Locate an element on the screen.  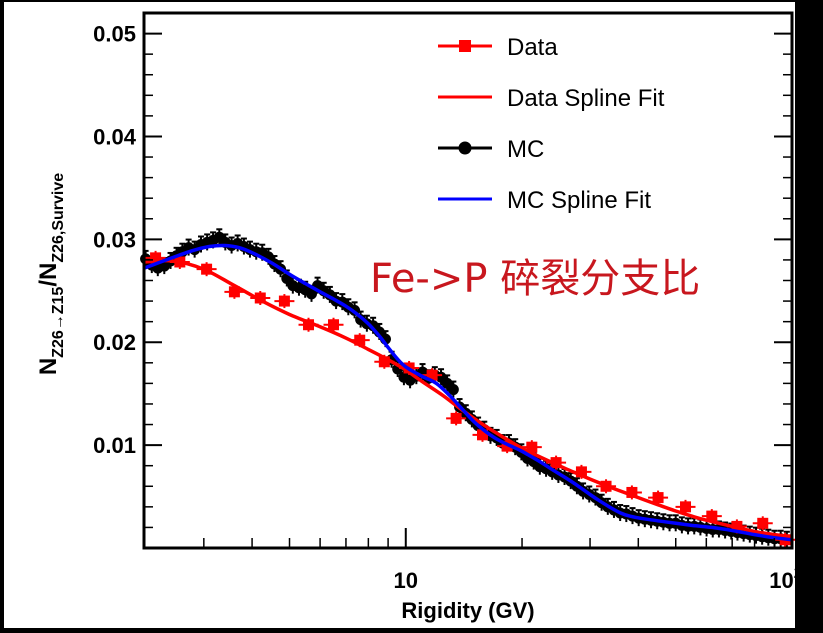
x-tick-label: 10 is located at coordinates (406, 580).